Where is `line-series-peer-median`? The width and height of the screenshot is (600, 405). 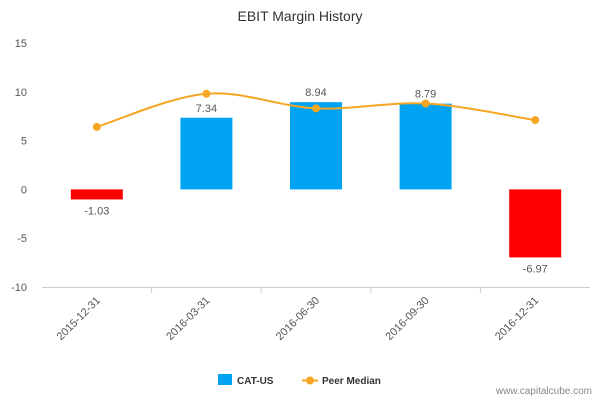 line-series-peer-median is located at coordinates (316, 110).